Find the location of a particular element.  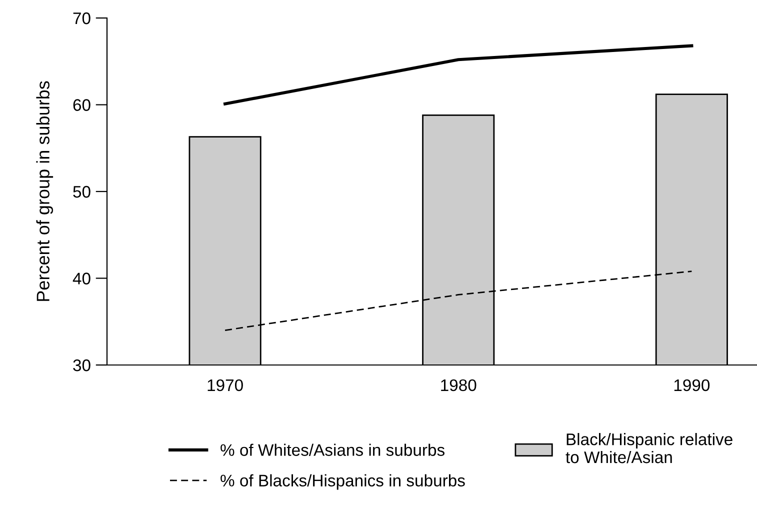

y-tick-label: 70 is located at coordinates (81, 18).